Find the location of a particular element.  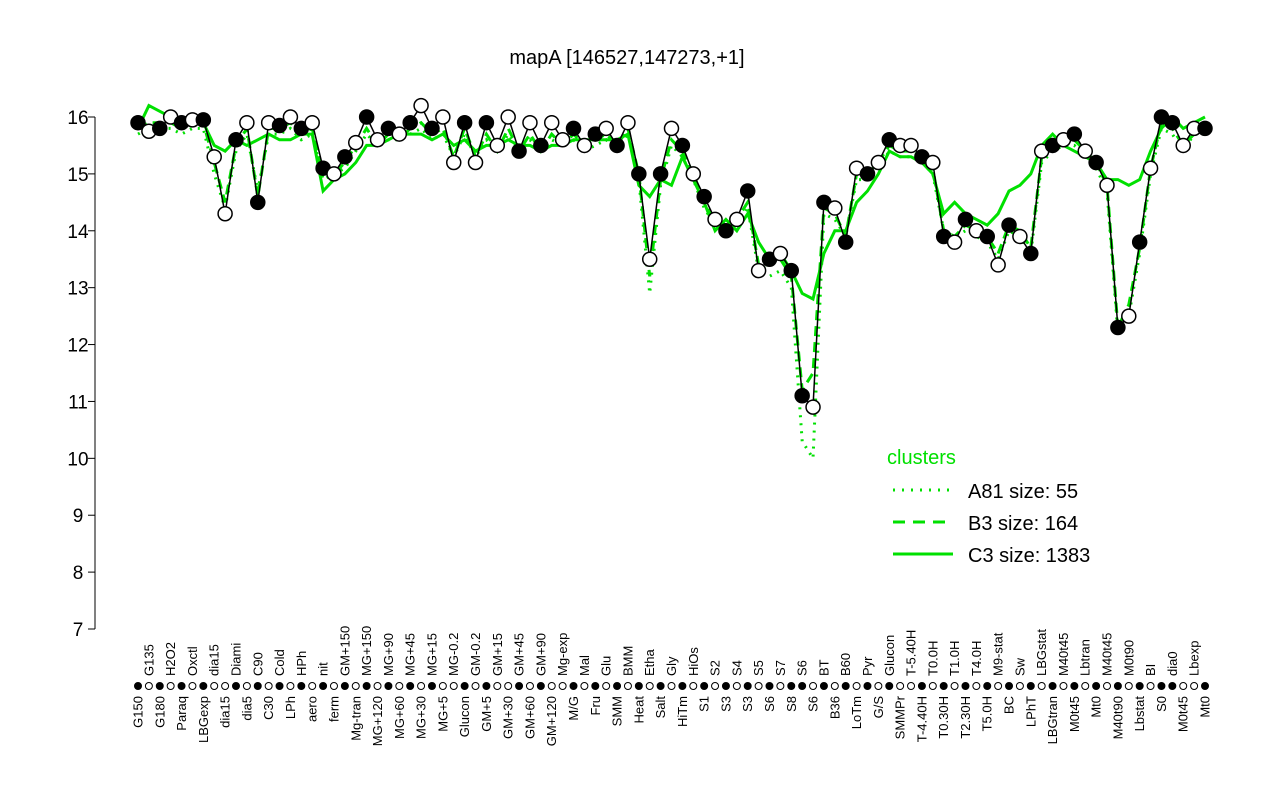

x-tick-label: LPhT is located at coordinates (1030, 711).